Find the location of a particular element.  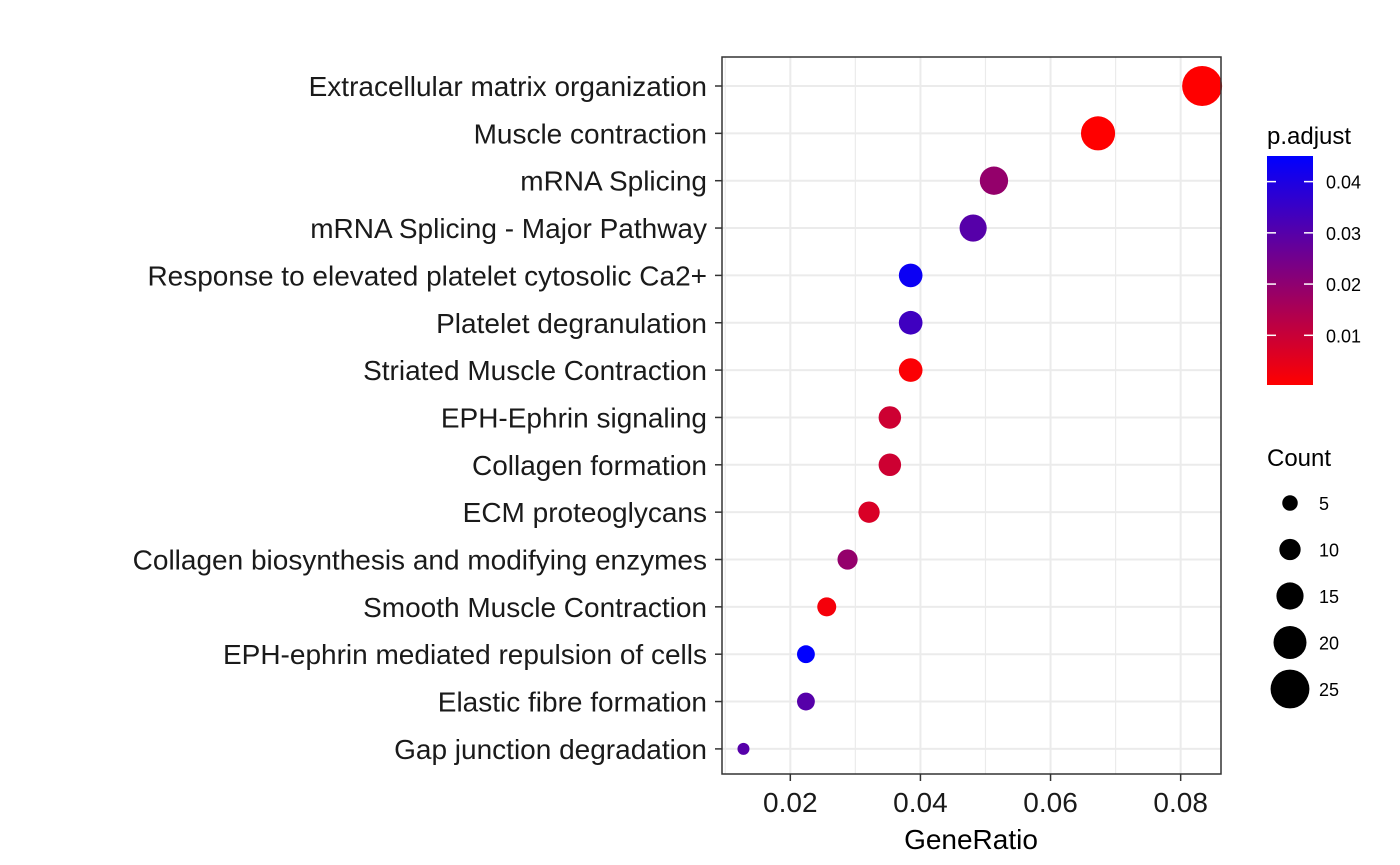

x-tick-label: 0.08 is located at coordinates (1180, 802).